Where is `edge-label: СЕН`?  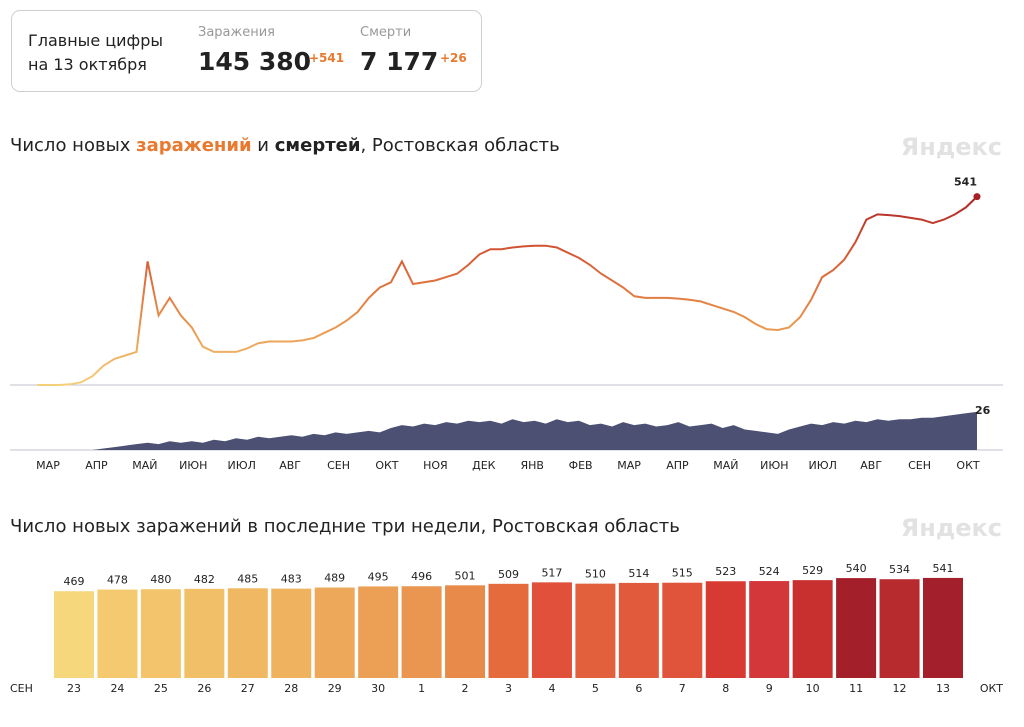 edge-label: СЕН is located at coordinates (21, 688).